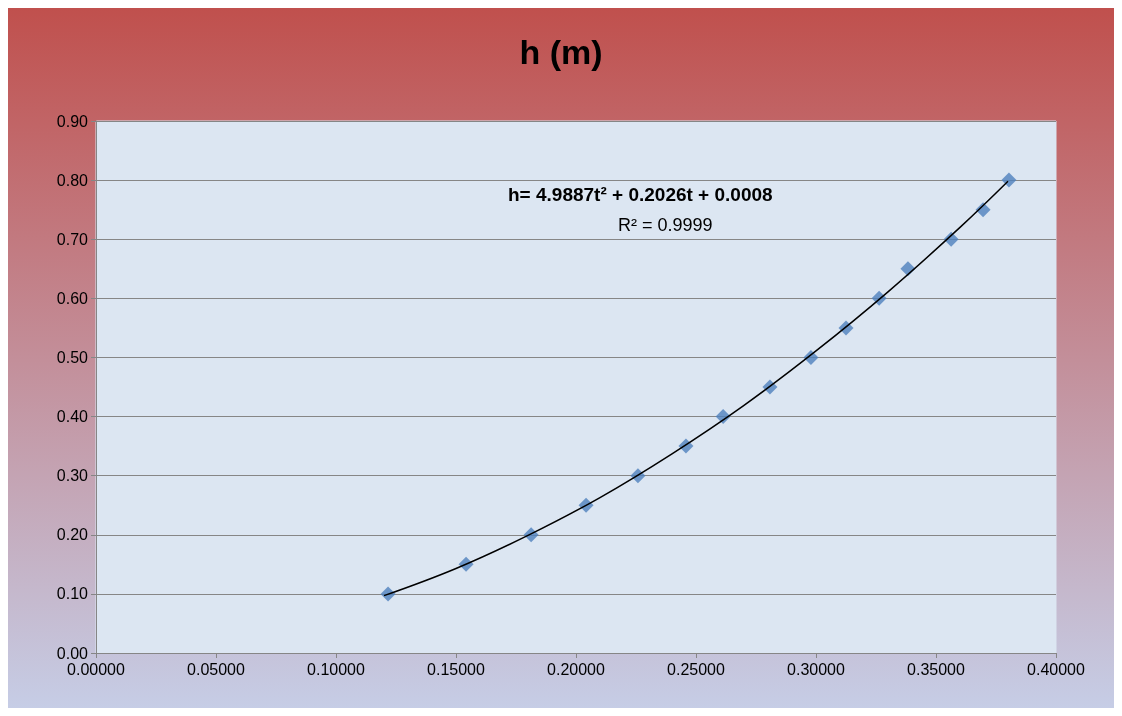 The height and width of the screenshot is (716, 1122). Describe the element at coordinates (456, 669) in the screenshot. I see `x-tick-label: 0.15000` at that location.